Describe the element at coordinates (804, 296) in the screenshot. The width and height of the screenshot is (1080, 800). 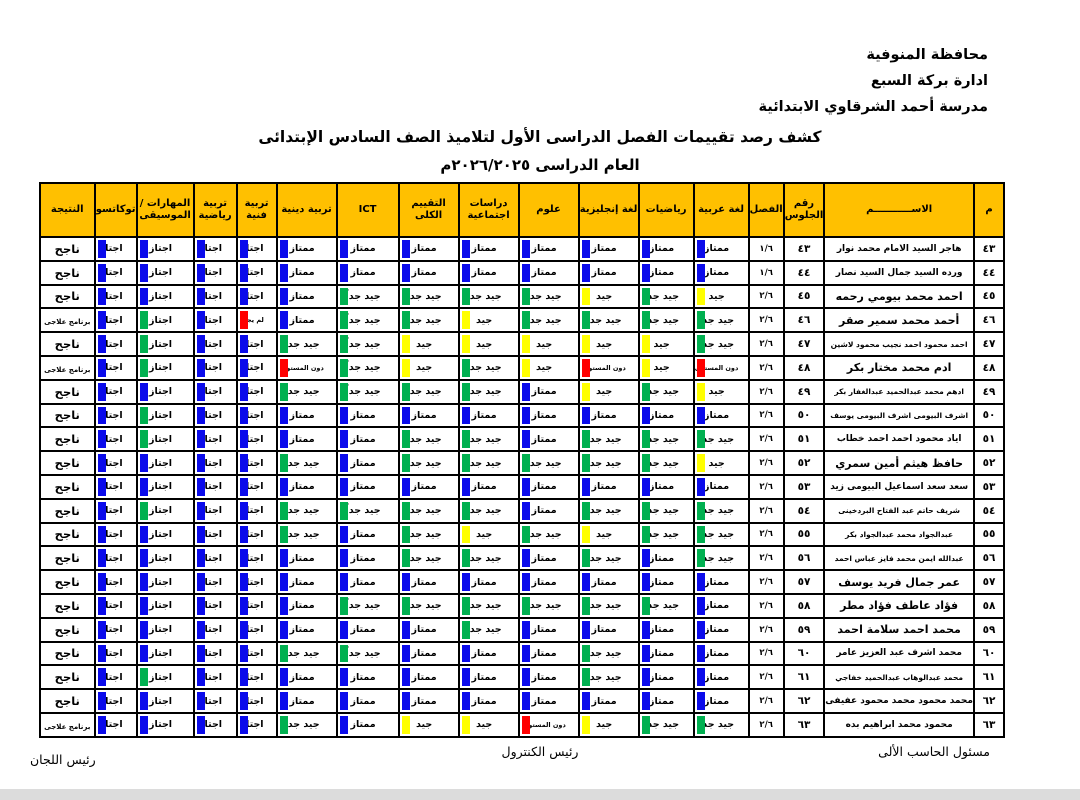
I see `seat-number-cell: ٤٥` at that location.